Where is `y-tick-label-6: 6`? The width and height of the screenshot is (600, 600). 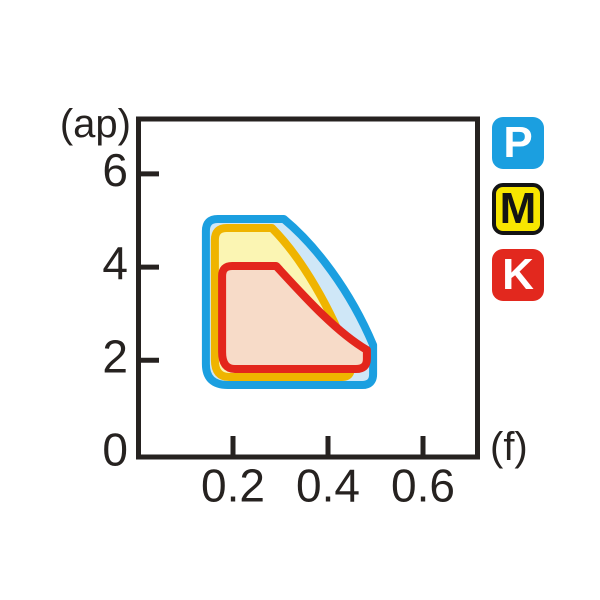 y-tick-label-6: 6 is located at coordinates (115, 170).